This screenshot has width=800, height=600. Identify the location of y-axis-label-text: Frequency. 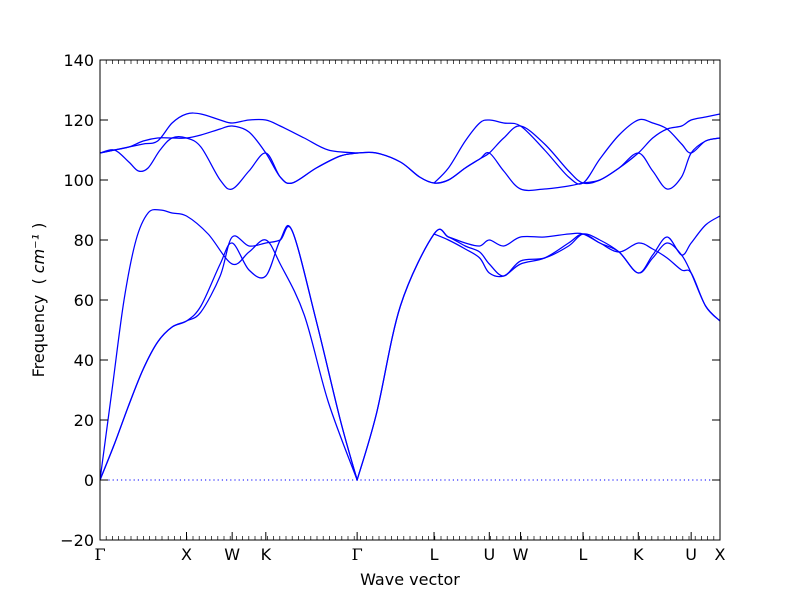
(38, 336).